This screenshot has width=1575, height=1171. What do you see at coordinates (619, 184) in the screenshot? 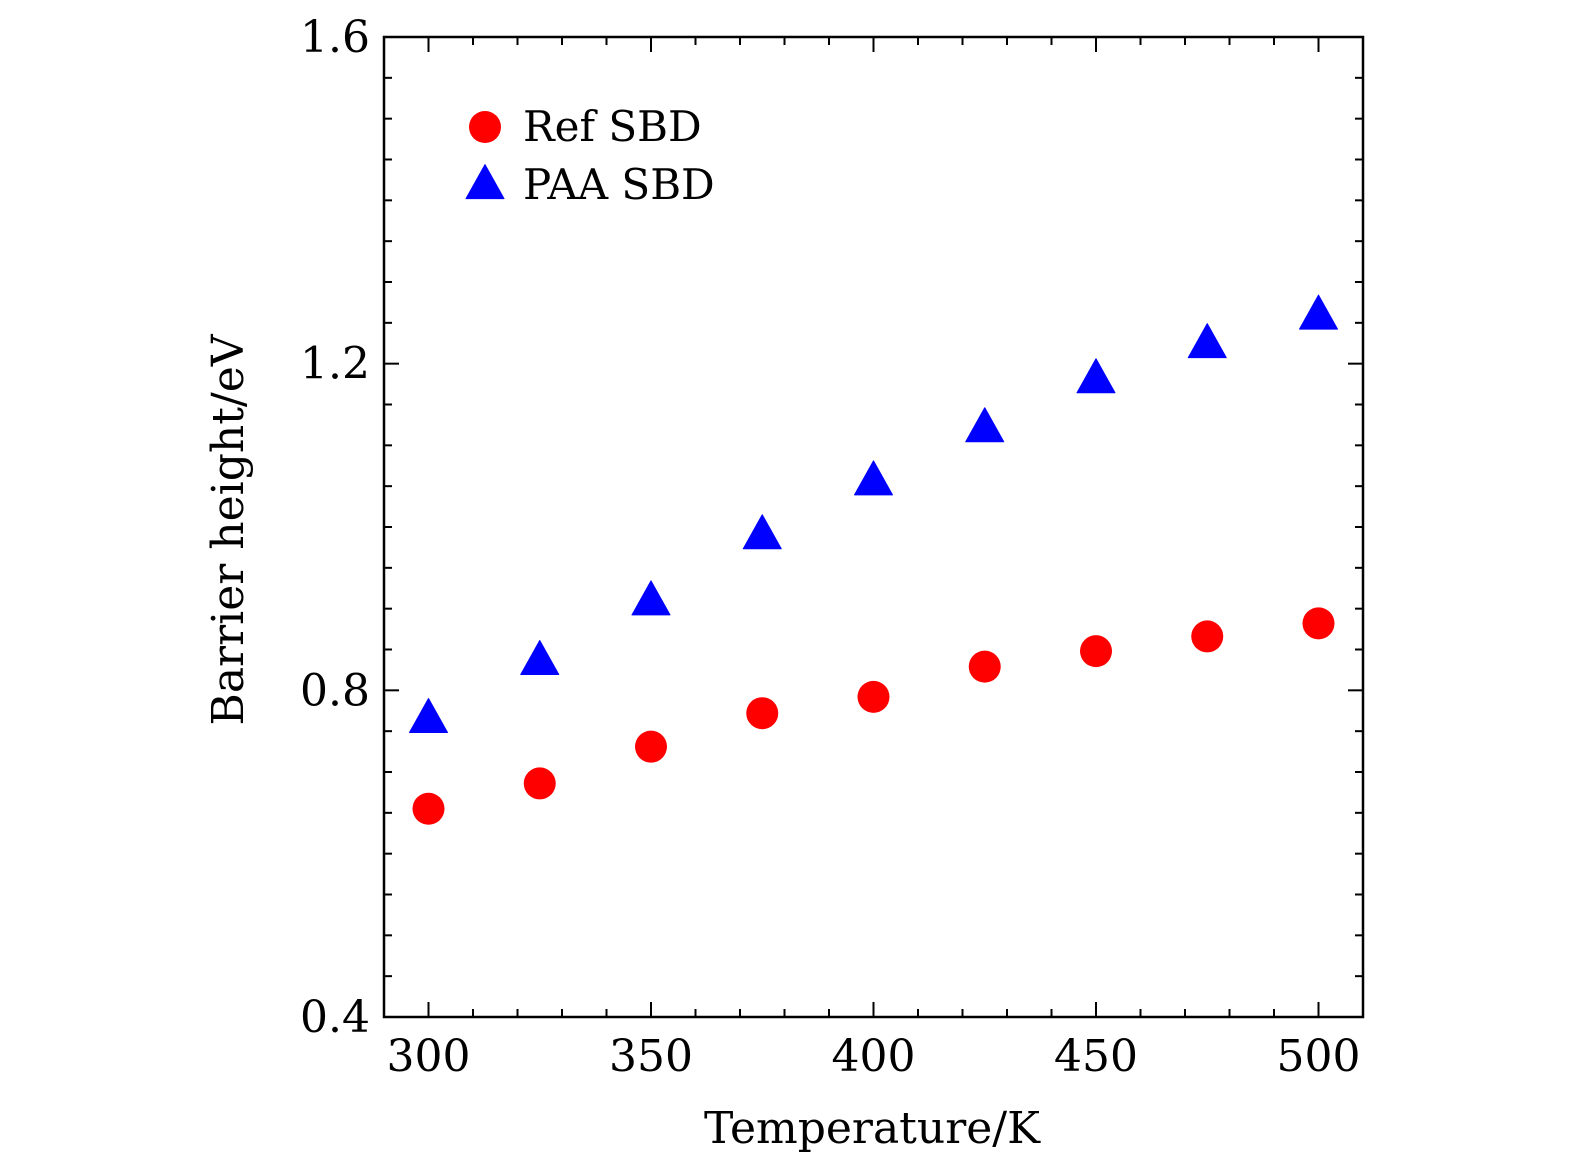
I see `legend-label: PAA SBD` at bounding box center [619, 184].